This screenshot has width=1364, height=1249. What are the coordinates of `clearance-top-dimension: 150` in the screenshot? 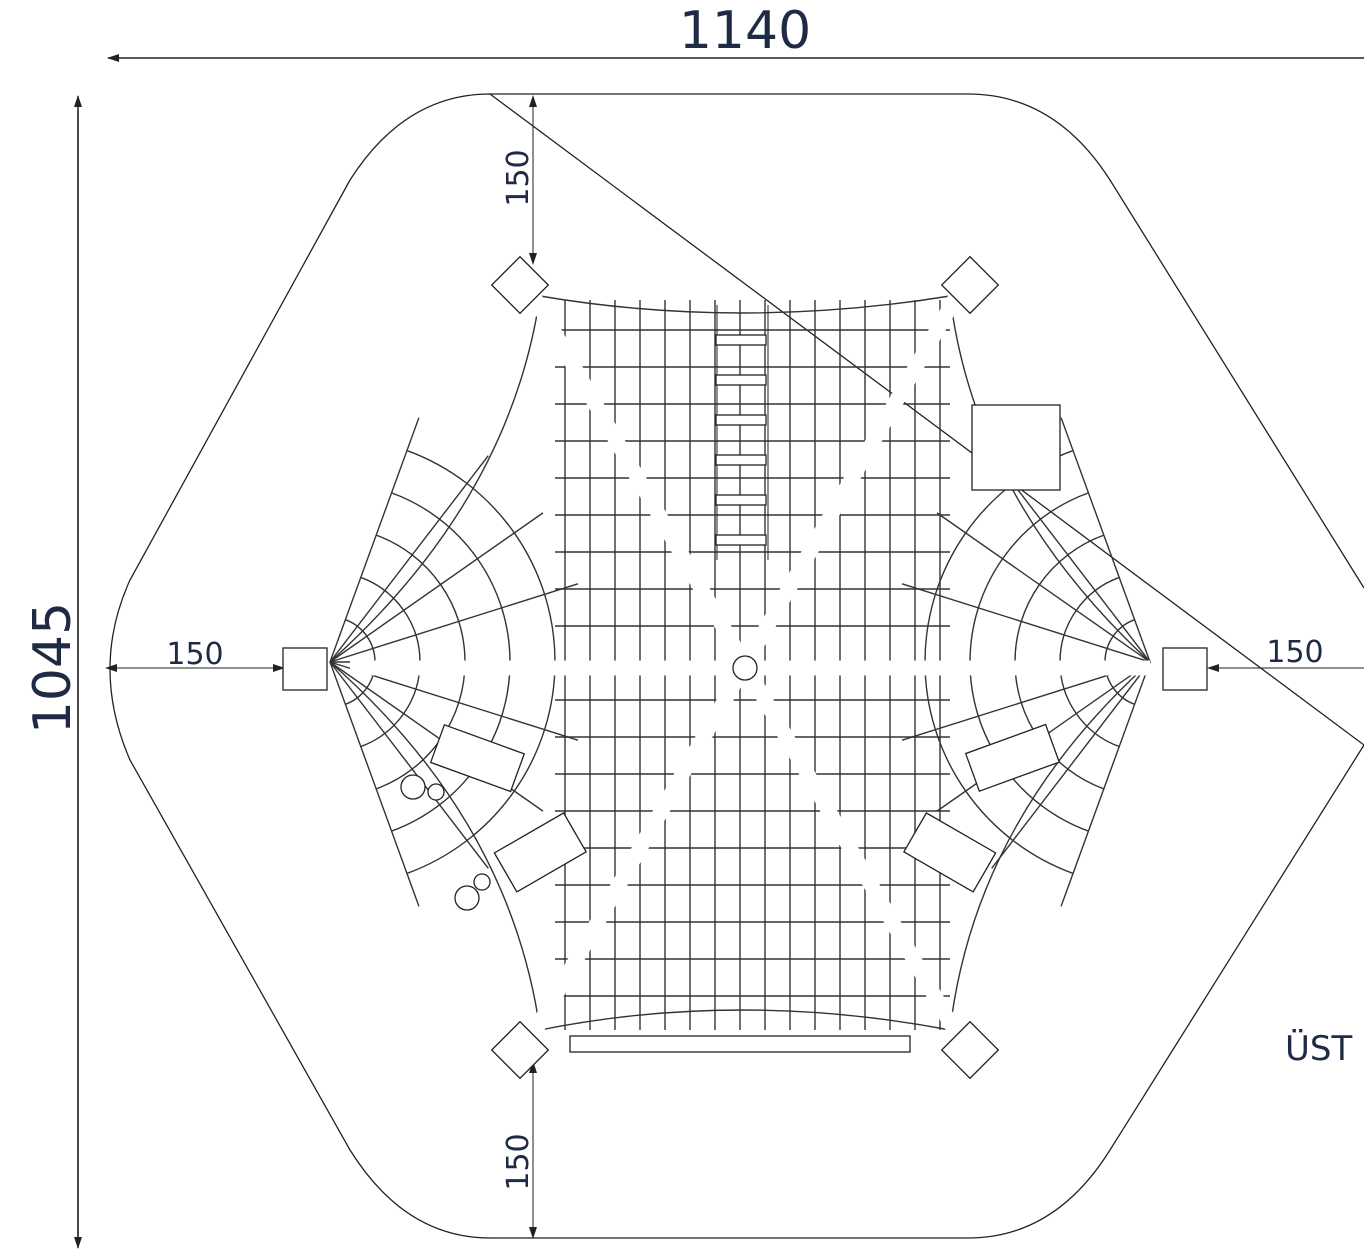 It's located at (519, 180).